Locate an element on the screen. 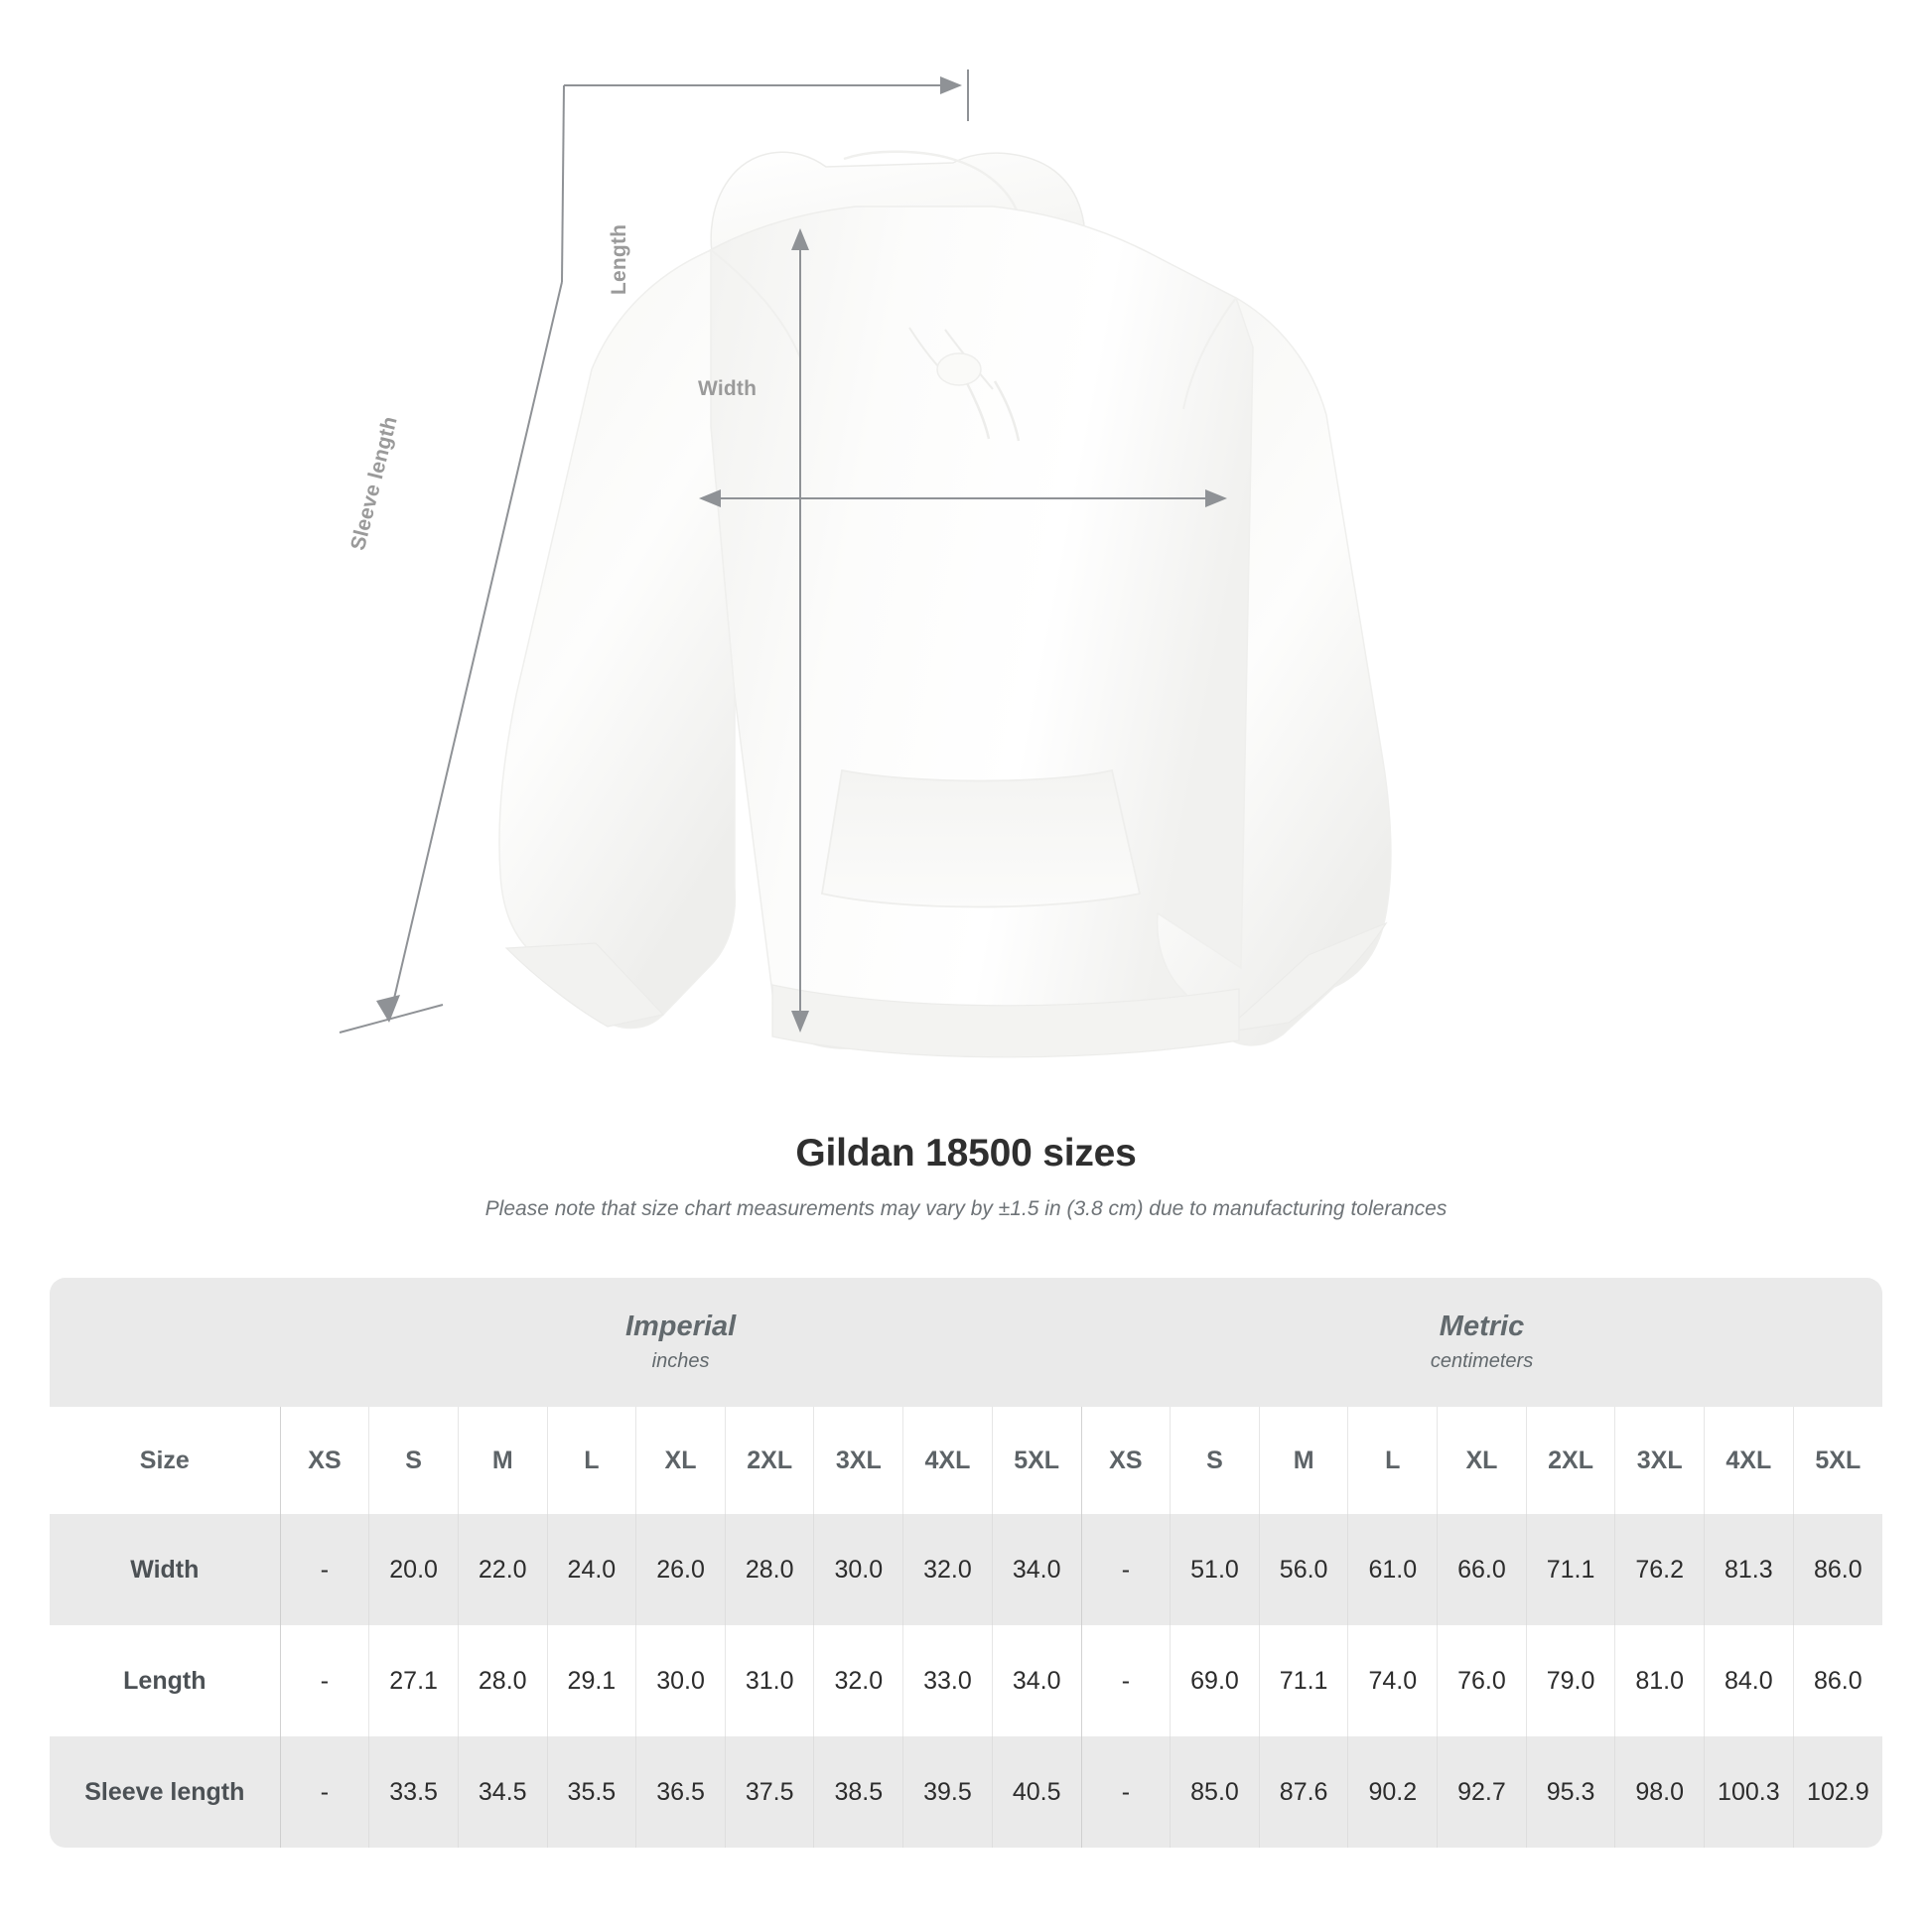  cell-length-3xl-metric: 81.0 is located at coordinates (1660, 1680).